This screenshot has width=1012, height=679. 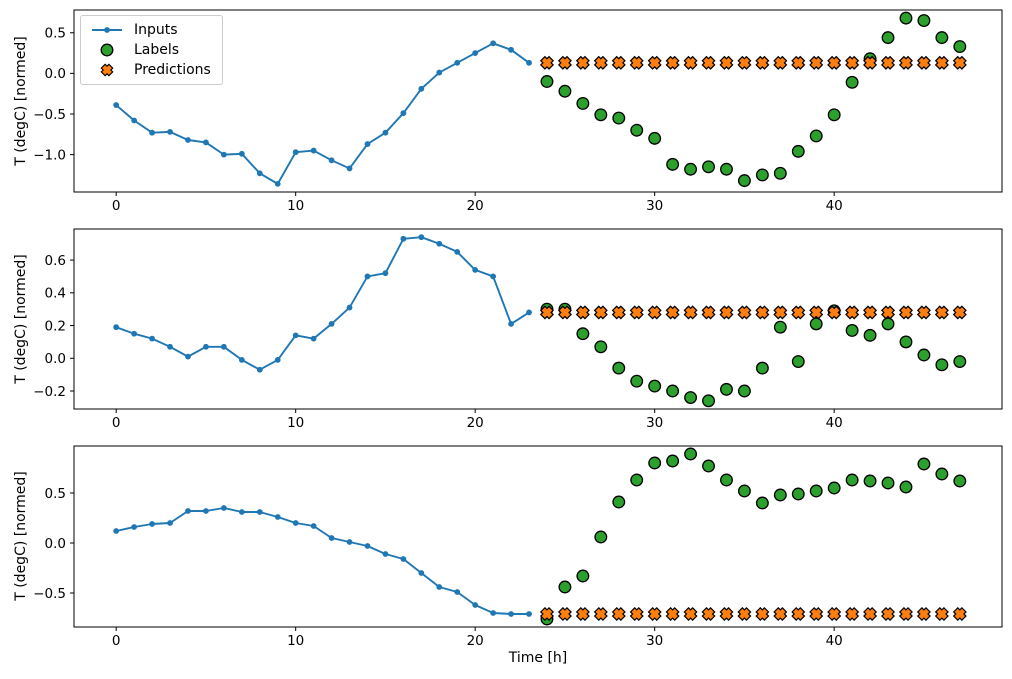 I want to click on y-tick-label: −0.2, so click(x=49, y=392).